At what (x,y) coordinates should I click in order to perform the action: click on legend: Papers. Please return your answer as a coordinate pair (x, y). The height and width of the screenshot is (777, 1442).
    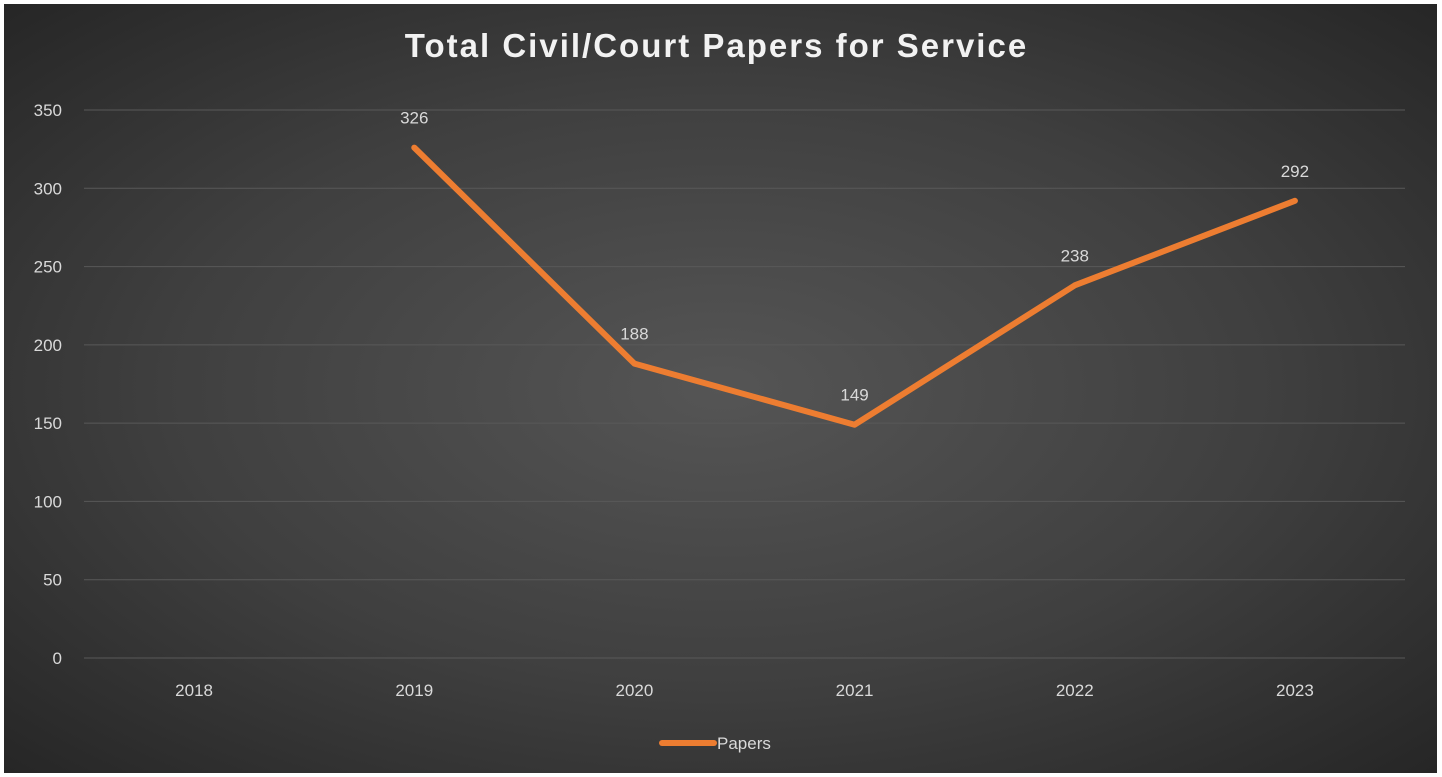
    Looking at the image, I should click on (715, 743).